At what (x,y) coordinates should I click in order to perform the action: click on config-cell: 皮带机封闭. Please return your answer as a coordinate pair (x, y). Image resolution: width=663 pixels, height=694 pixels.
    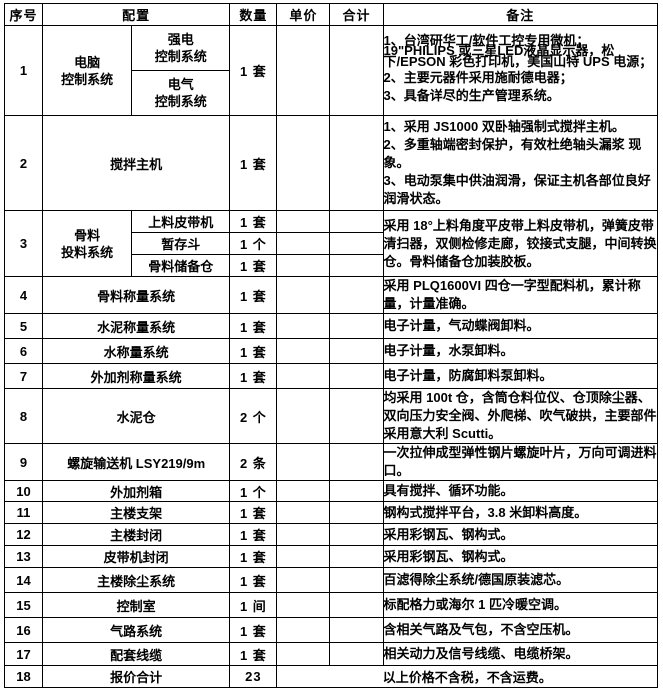
    Looking at the image, I should click on (136, 556).